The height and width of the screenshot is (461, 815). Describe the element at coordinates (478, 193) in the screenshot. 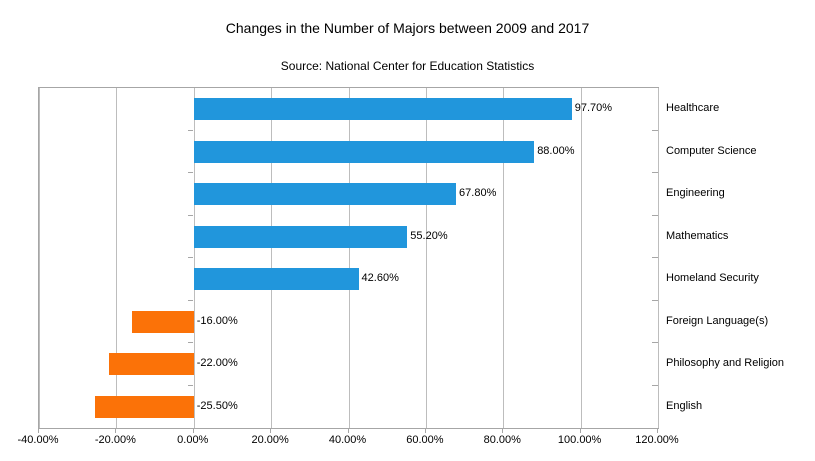

I see `value-label: 67.80%` at that location.